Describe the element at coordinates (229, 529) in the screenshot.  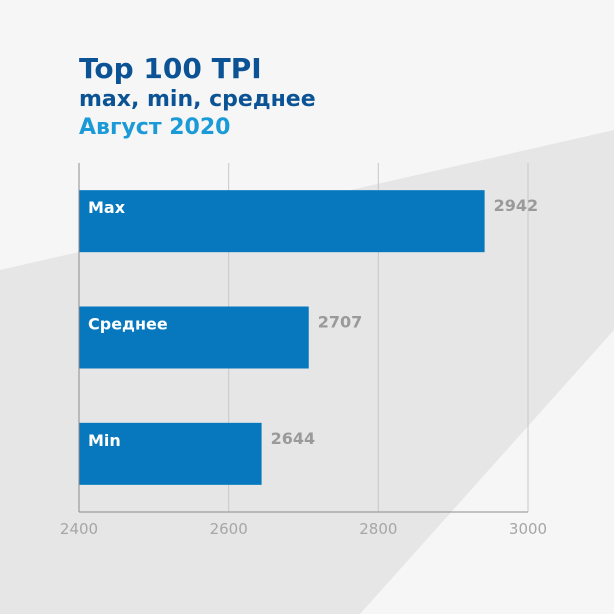
I see `x-tick-label-2600: 2600` at that location.